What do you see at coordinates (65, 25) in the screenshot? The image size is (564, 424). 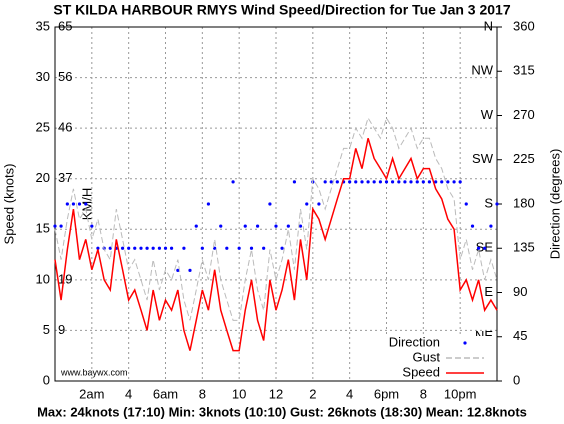 I see `kmh-tick-label: 65` at bounding box center [65, 25].